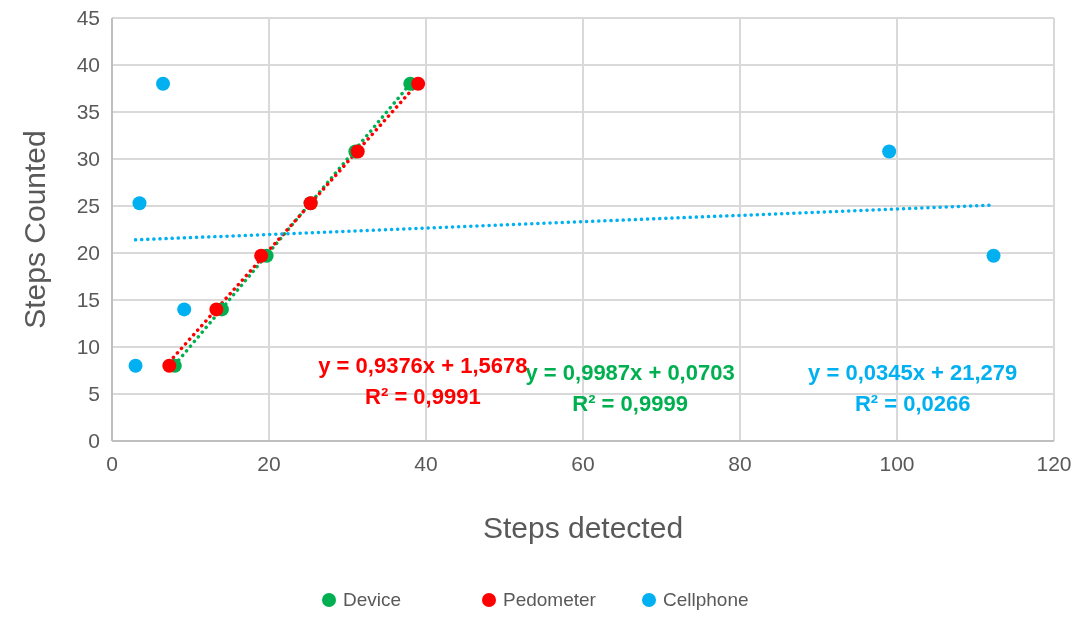  I want to click on y-tick-label: 30, so click(88, 158).